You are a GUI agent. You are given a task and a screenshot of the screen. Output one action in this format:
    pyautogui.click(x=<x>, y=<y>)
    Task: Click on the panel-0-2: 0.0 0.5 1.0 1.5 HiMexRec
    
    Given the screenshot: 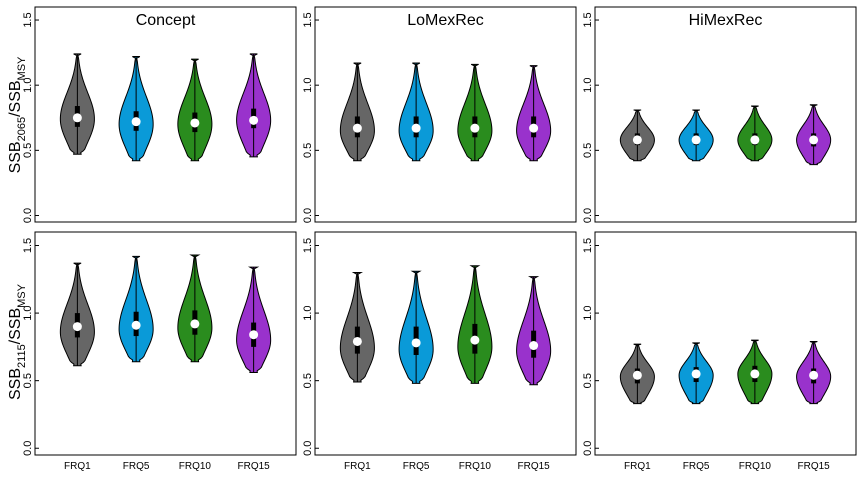 What is the action you would take?
    pyautogui.click(x=719, y=114)
    